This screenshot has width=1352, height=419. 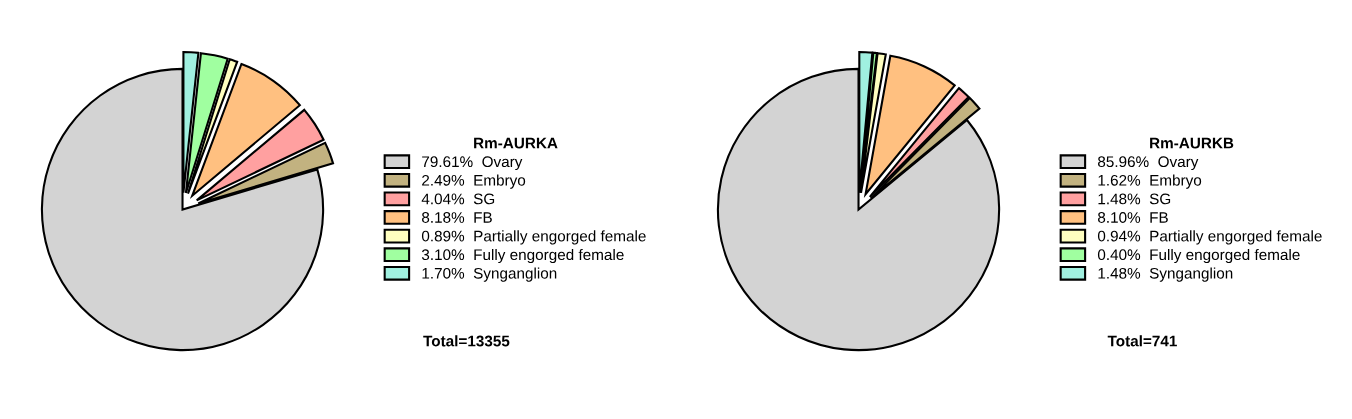 I want to click on legend-label: 2.49% Embryo, so click(x=474, y=181).